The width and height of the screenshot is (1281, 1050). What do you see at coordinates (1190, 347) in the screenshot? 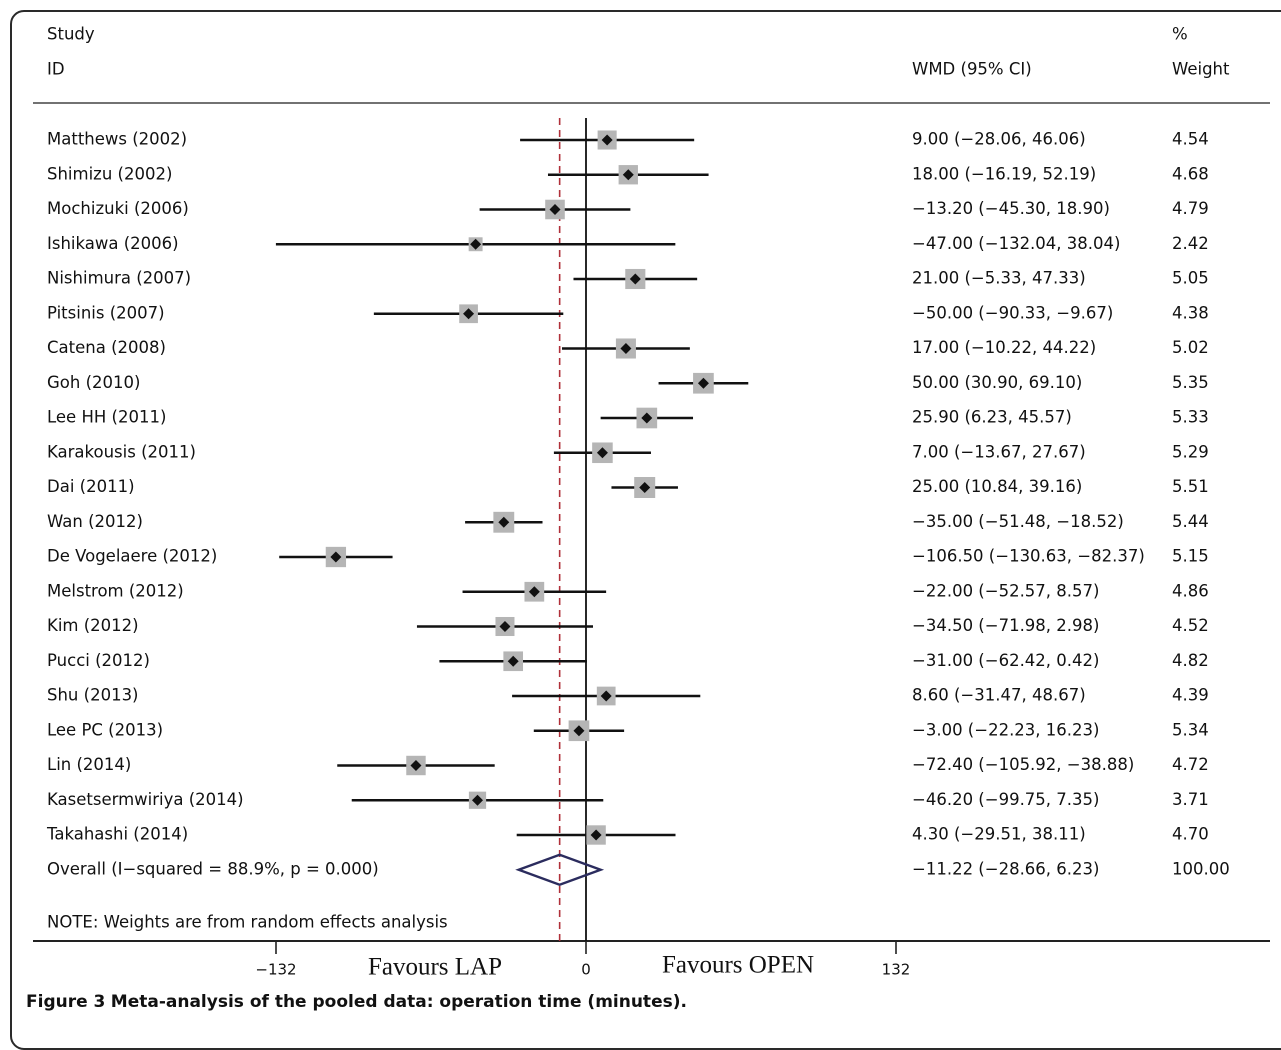
I see `study-weight: 5.02` at bounding box center [1190, 347].